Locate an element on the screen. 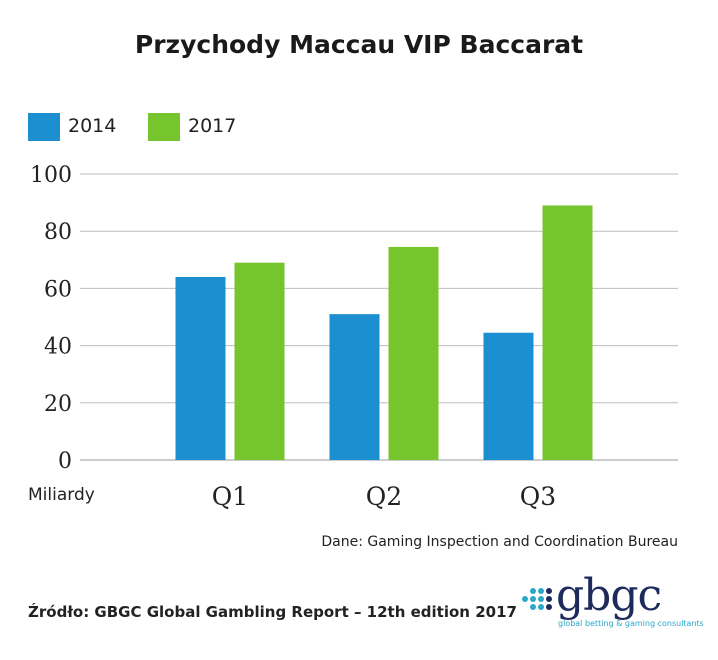 The width and height of the screenshot is (718, 660). bar-q1-2014 is located at coordinates (200, 368).